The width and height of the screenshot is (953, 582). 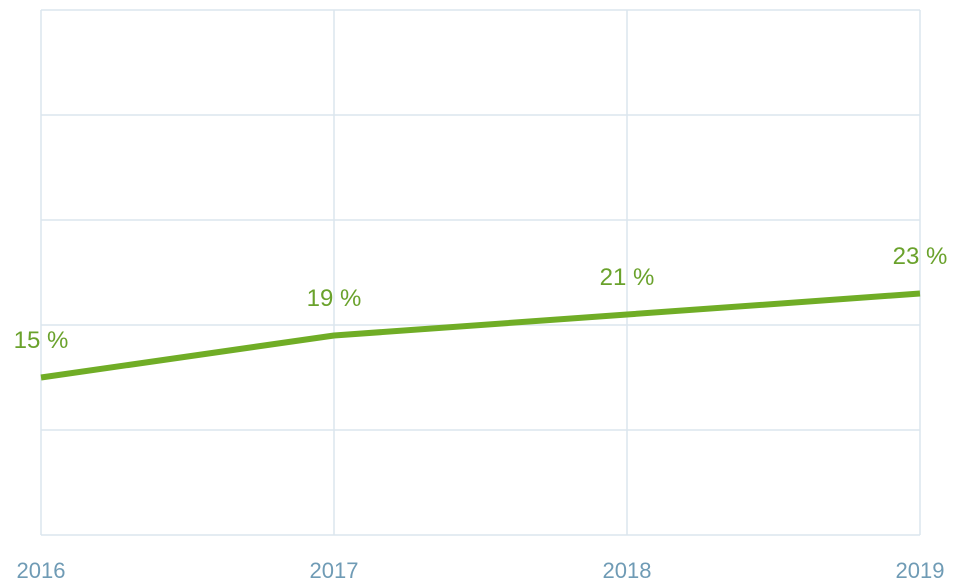 I want to click on line, so click(x=480, y=335).